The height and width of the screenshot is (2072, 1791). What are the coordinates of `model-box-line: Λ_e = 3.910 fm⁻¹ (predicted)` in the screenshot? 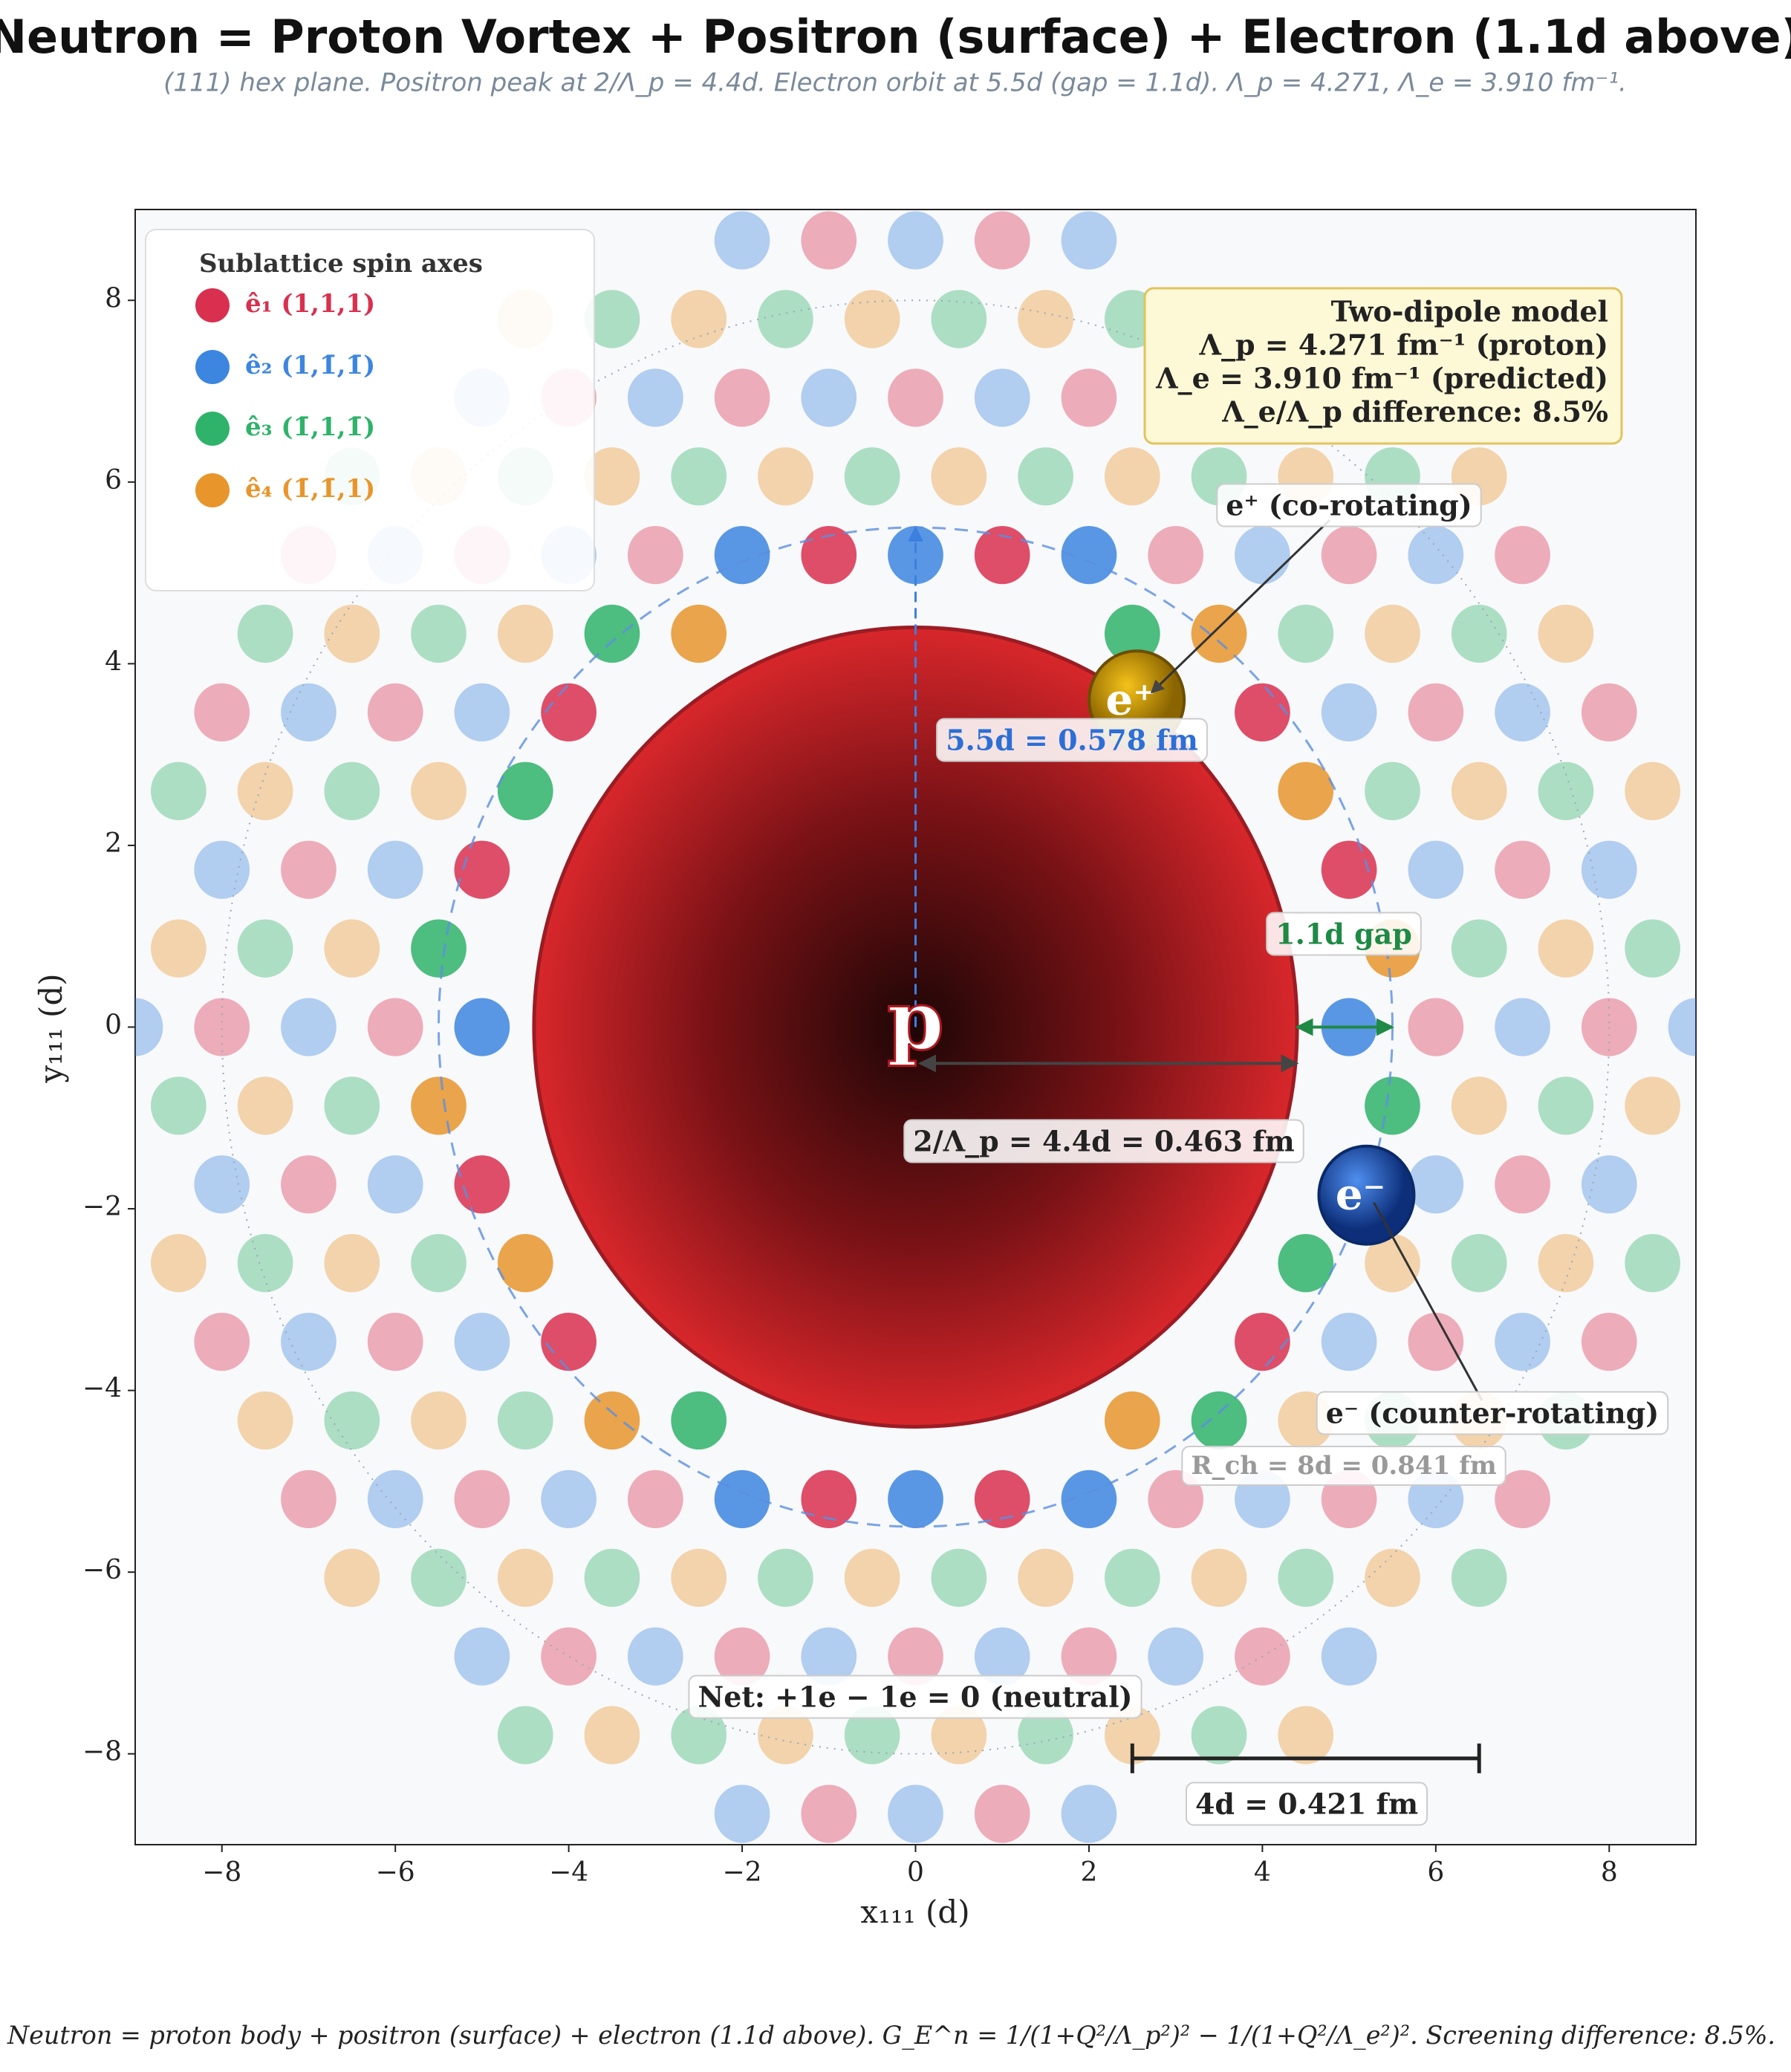 It's located at (1381, 378).